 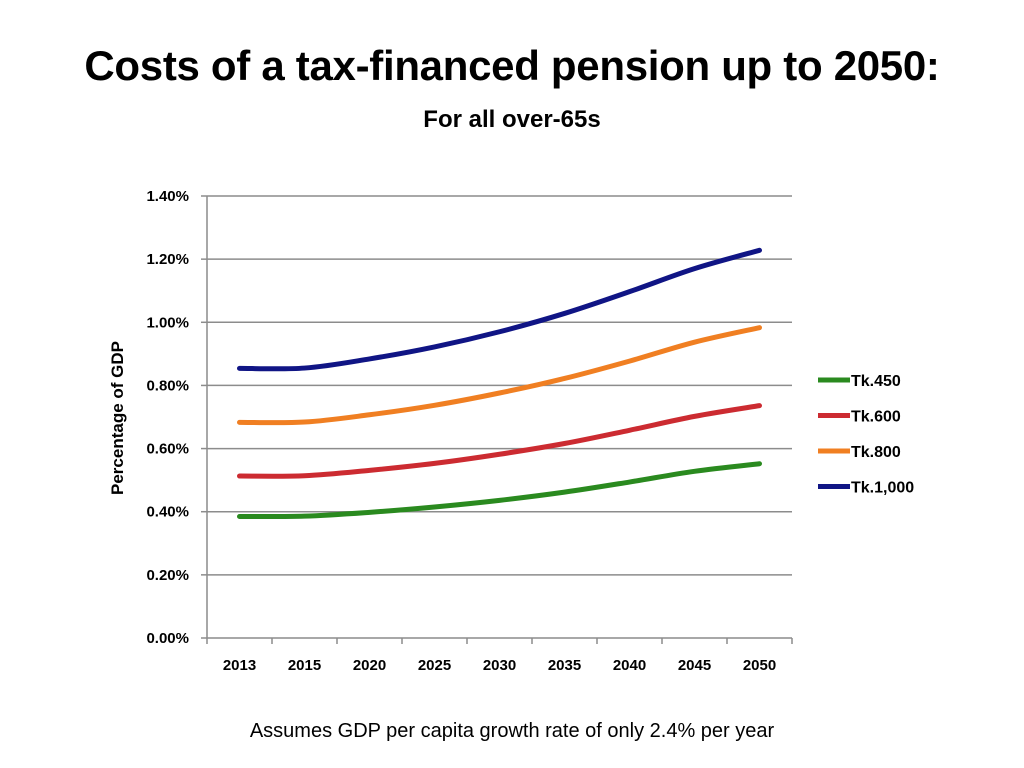 I want to click on x-tick-label: 2050, so click(x=759, y=665).